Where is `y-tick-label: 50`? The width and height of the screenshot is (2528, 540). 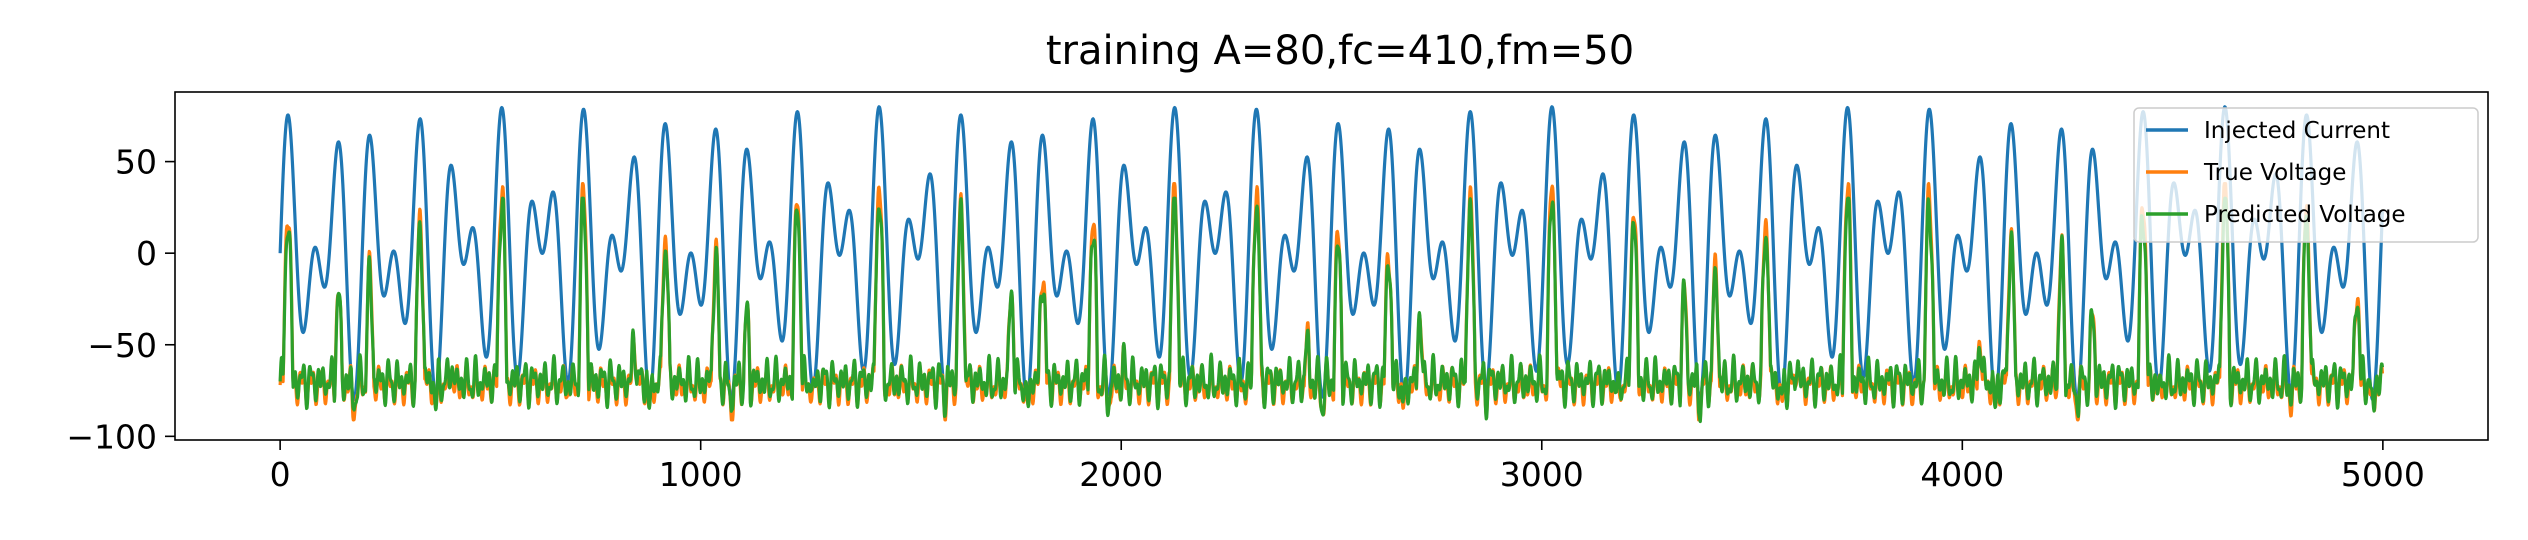 y-tick-label: 50 is located at coordinates (136, 162).